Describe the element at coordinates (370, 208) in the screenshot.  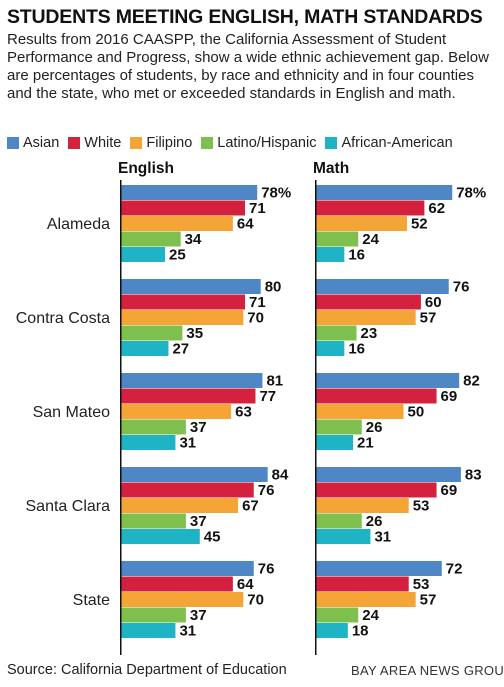
I see `bar-math-alameda-white` at that location.